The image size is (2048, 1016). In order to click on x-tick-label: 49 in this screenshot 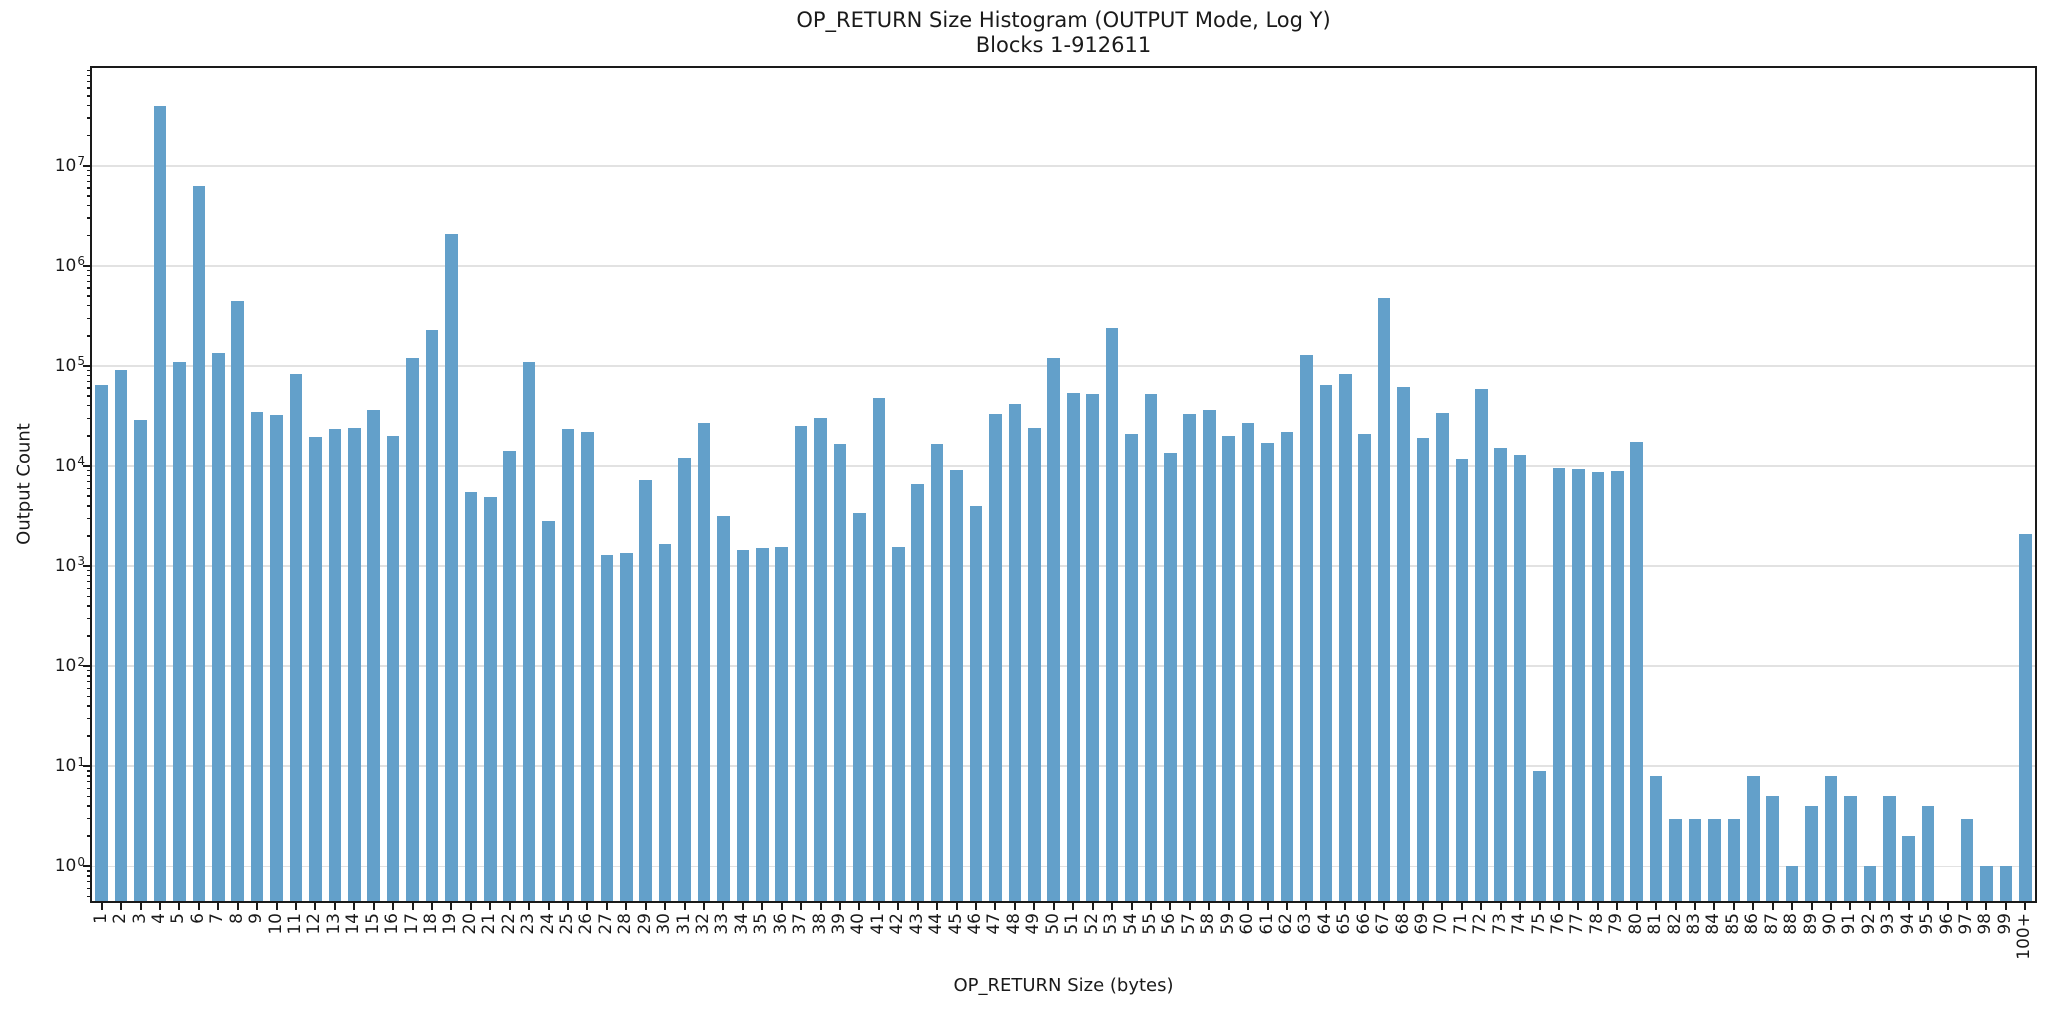, I will do `click(1033, 924)`.